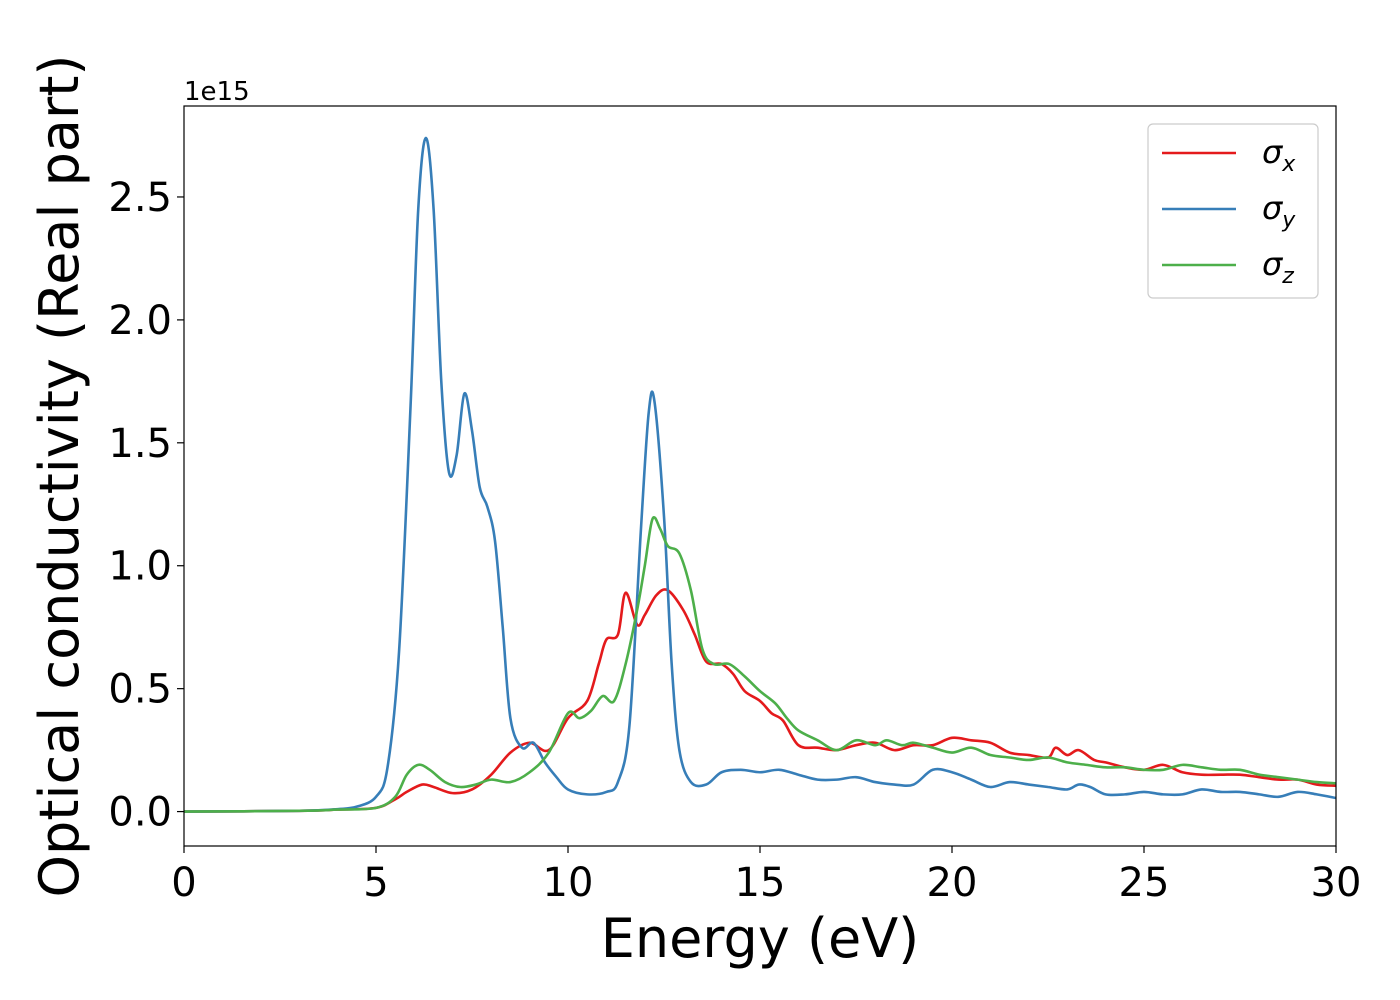 The width and height of the screenshot is (1400, 1000). I want to click on legend-box, so click(1233, 211).